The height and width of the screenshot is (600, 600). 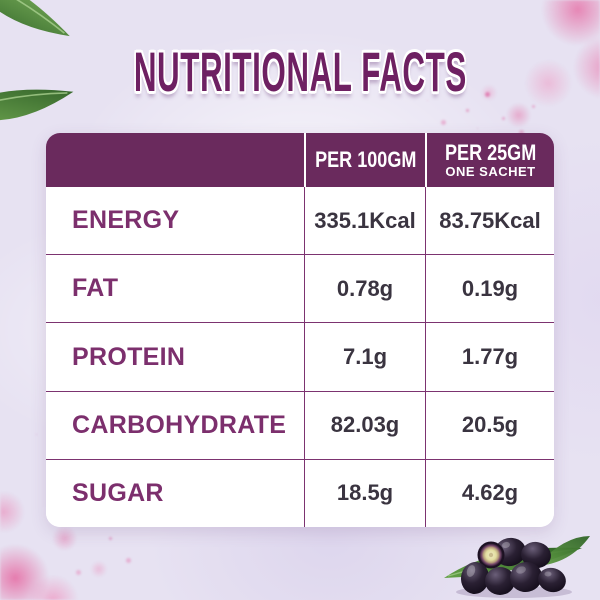 I want to click on row-per-100gm: 0.78g, so click(x=365, y=288).